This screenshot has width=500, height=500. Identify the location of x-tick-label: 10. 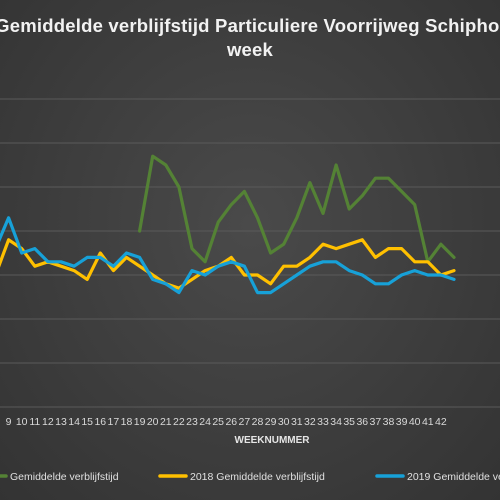
(22, 422).